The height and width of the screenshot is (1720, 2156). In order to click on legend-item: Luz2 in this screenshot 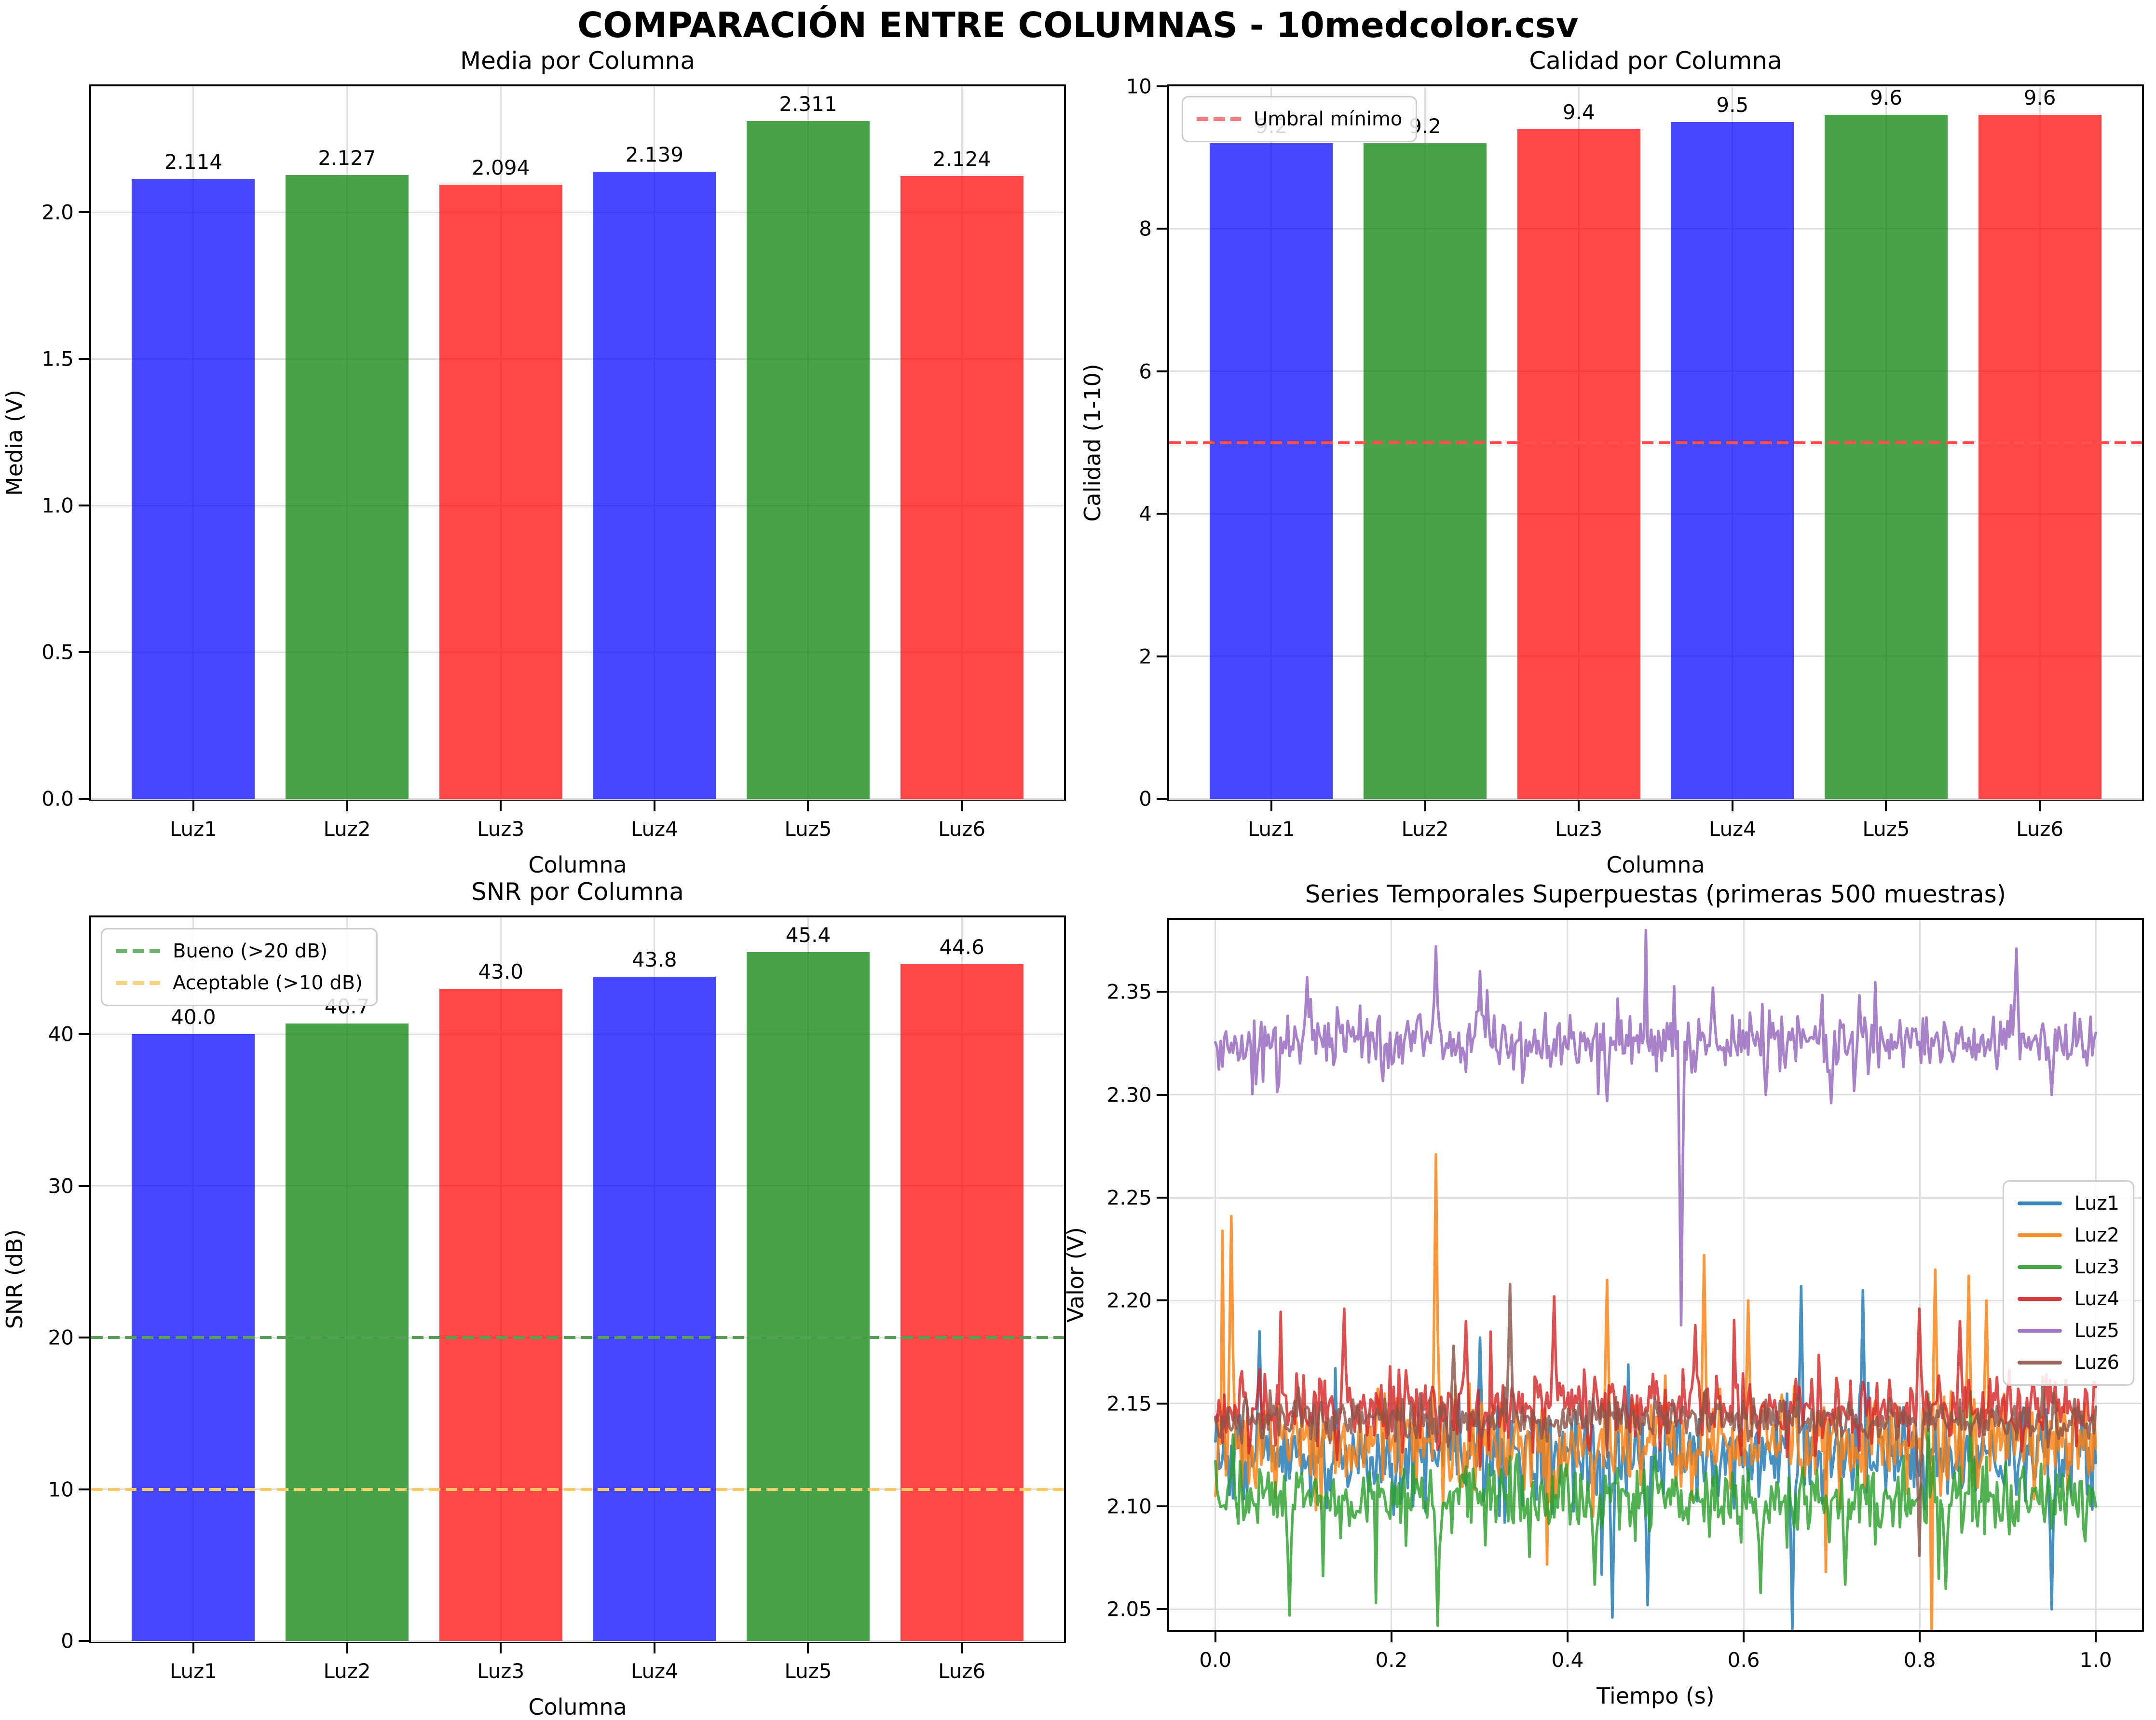, I will do `click(2068, 1235)`.